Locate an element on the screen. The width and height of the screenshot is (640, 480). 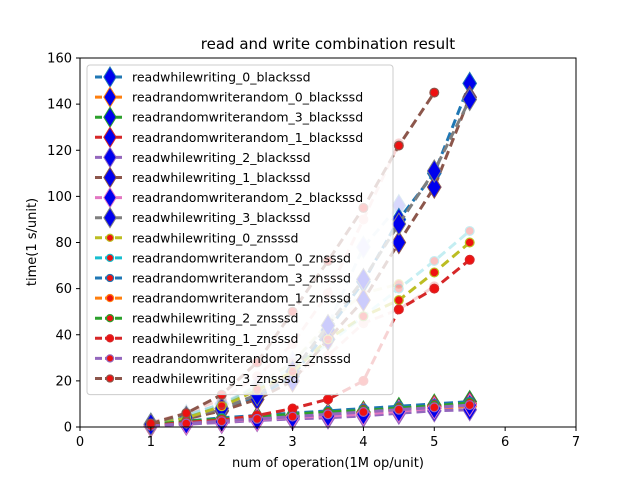
legend-entry: readwhilewriting_3_blackssd is located at coordinates (203, 217).